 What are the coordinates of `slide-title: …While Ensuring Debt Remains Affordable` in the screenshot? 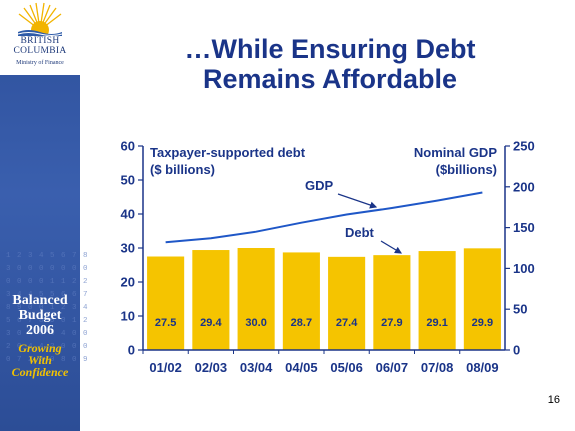 It's located at (330, 64).